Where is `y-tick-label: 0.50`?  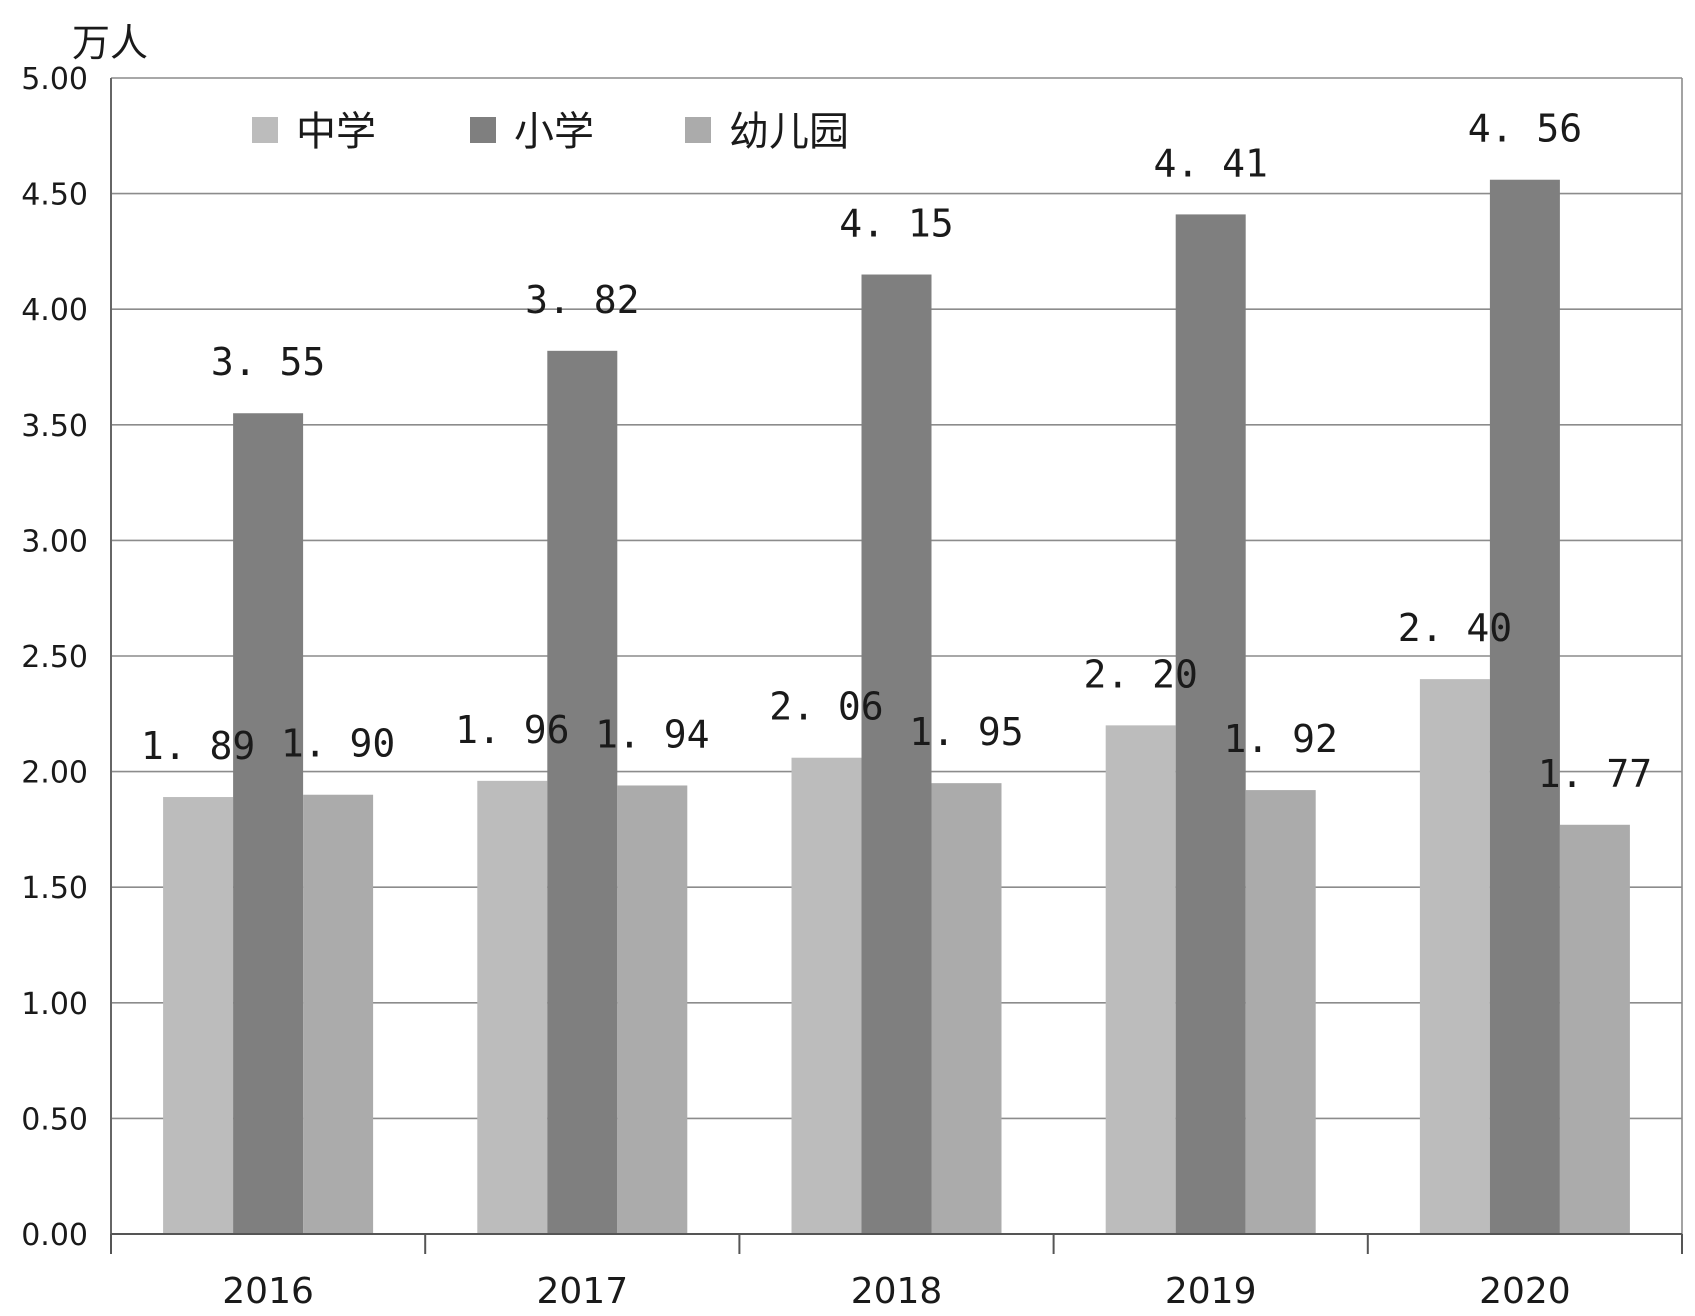
y-tick-label: 0.50 is located at coordinates (54, 1119).